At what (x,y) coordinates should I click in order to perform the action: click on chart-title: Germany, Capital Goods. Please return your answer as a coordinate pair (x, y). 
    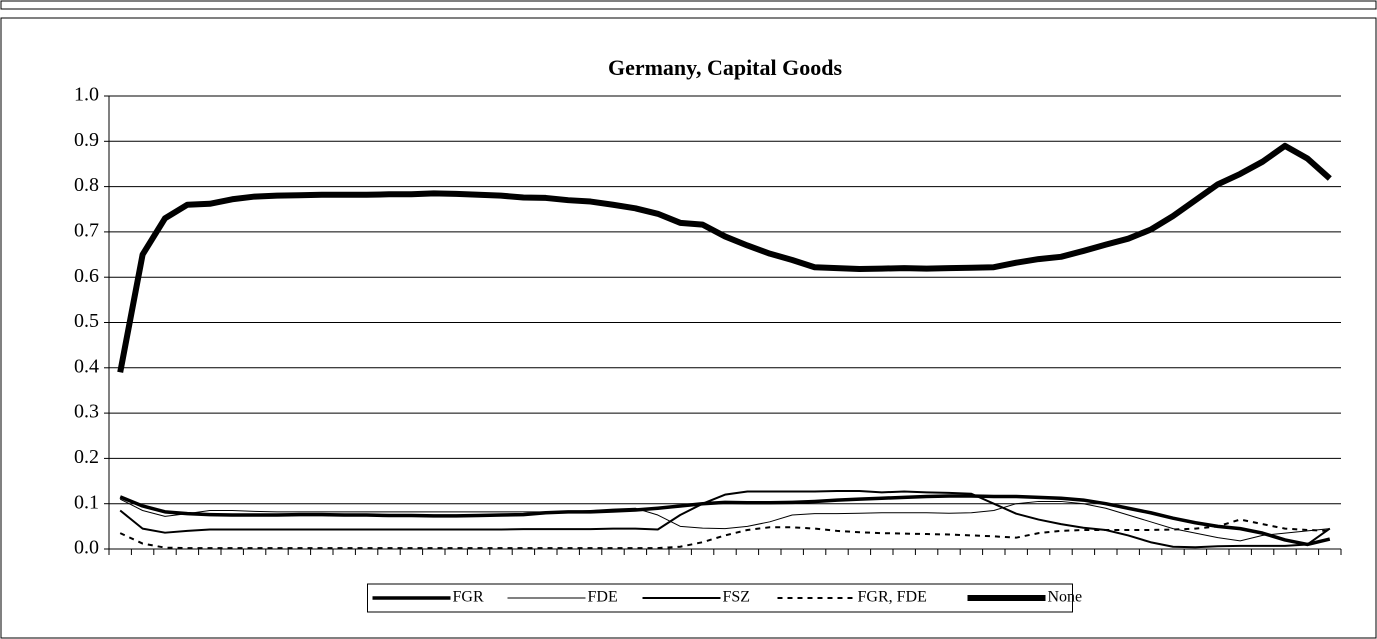
    Looking at the image, I should click on (725, 67).